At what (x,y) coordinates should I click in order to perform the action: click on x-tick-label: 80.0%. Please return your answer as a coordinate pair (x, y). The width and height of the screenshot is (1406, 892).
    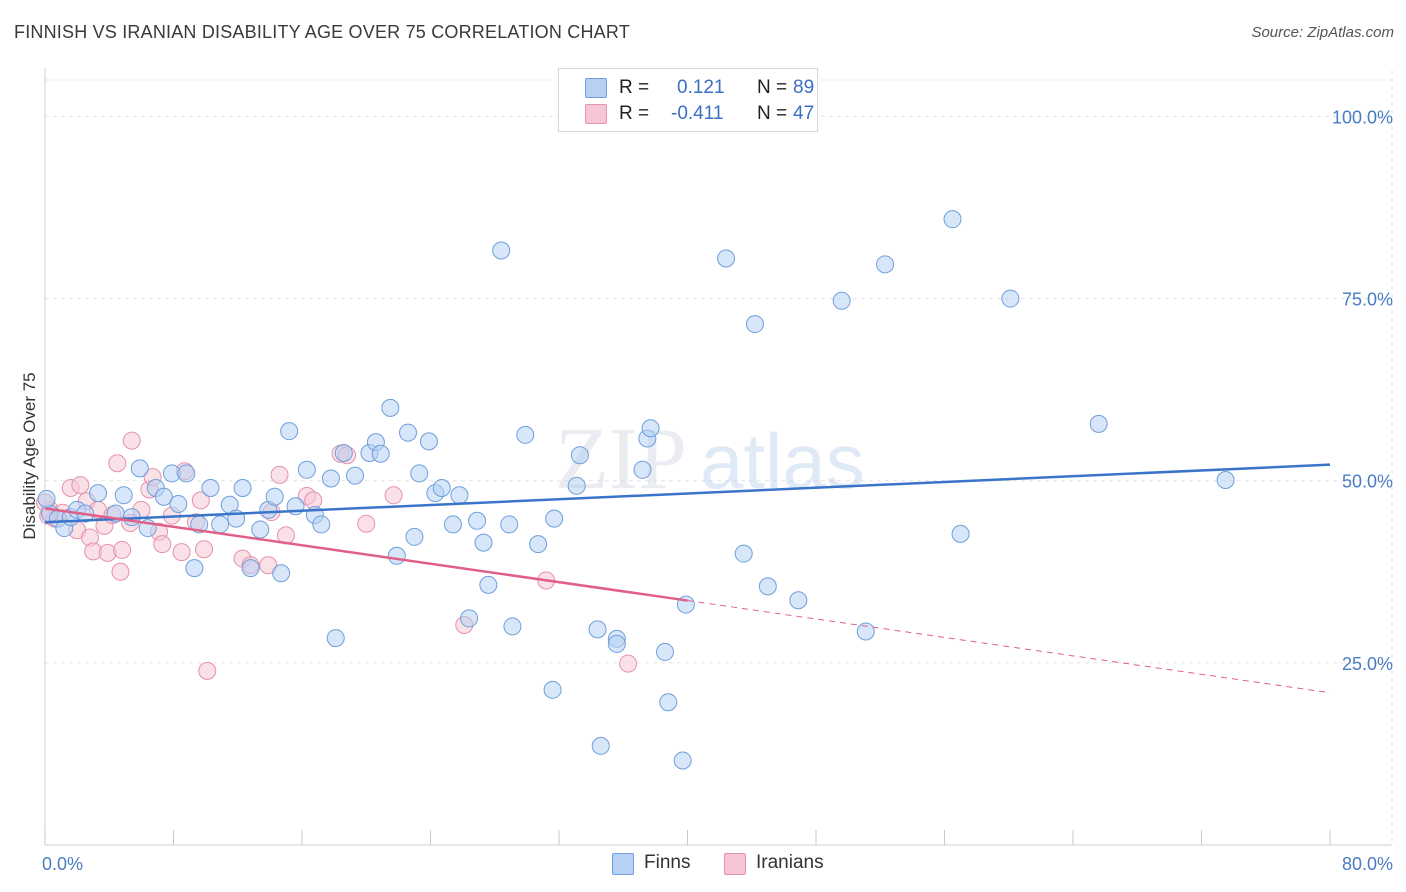
    Looking at the image, I should click on (1367, 864).